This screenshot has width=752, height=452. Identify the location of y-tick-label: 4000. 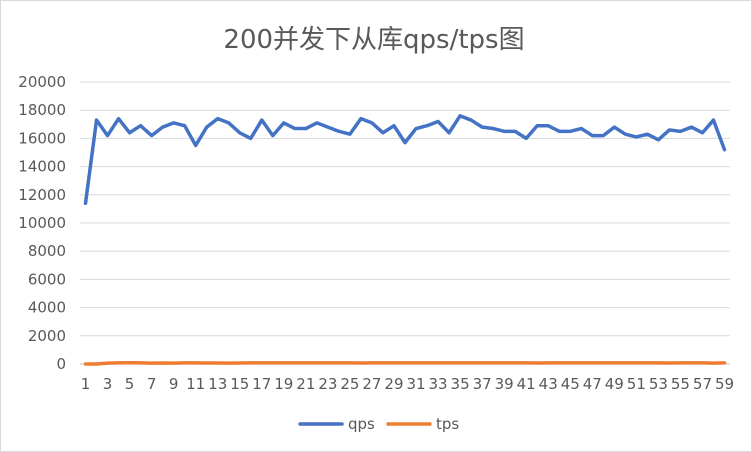
(47, 308).